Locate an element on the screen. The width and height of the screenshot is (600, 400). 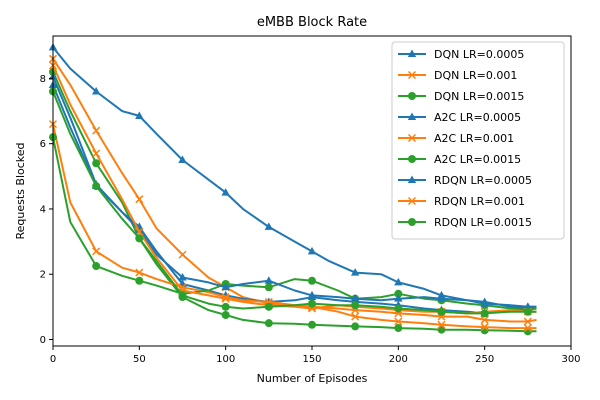
legend-entry: A2C LR=0.001 is located at coordinates (456, 138).